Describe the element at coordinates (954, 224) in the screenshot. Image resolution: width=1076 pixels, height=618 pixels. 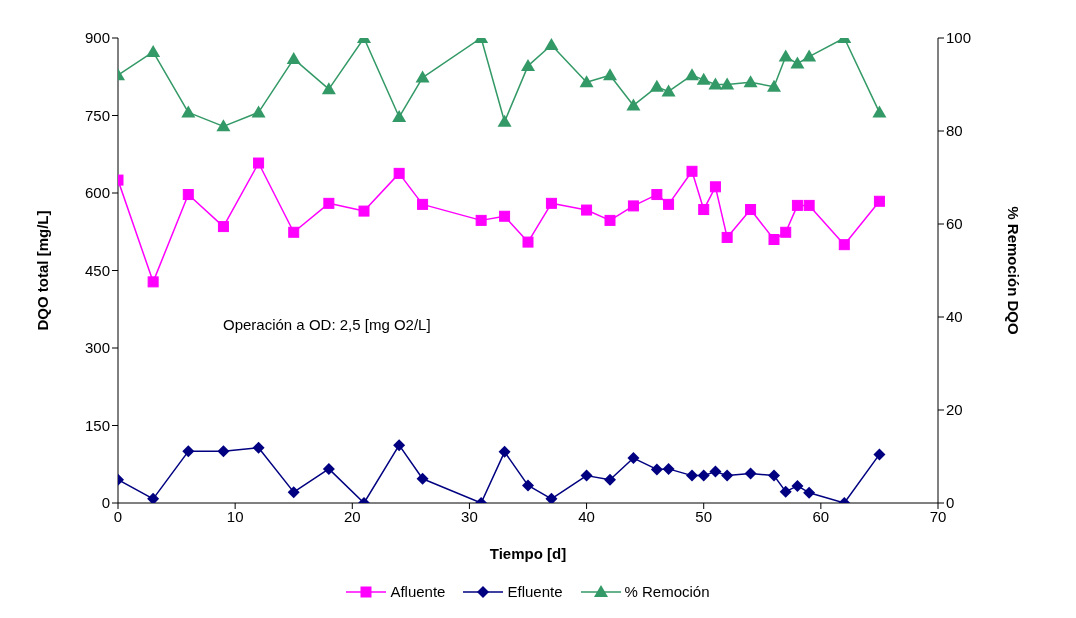
I see `y2-tick-label: 60` at that location.